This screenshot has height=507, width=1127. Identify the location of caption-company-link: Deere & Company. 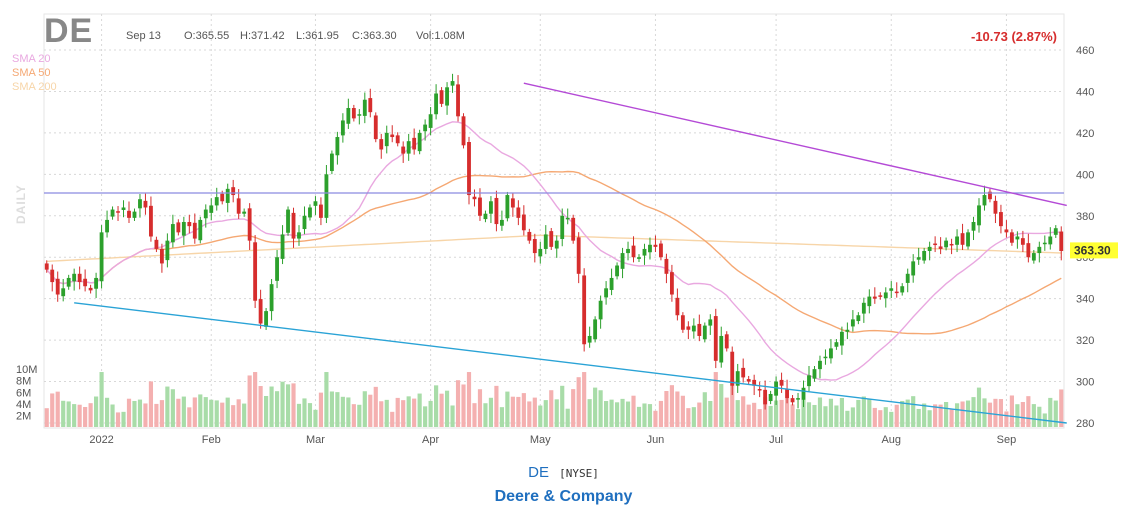
(563, 496).